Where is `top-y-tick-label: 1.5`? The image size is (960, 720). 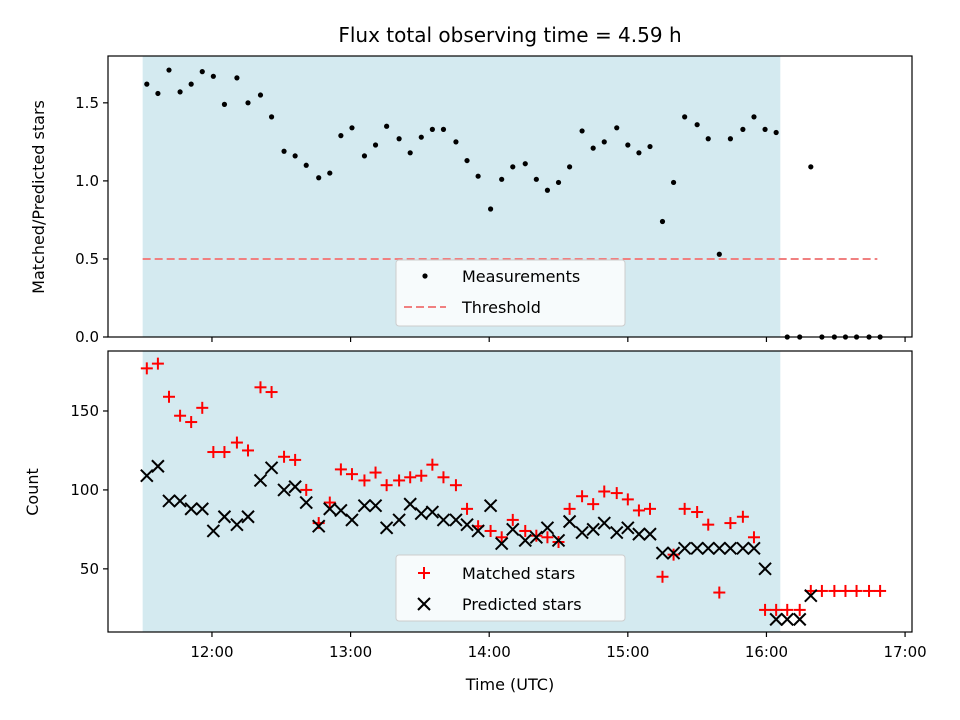
top-y-tick-label: 1.5 is located at coordinates (87, 103).